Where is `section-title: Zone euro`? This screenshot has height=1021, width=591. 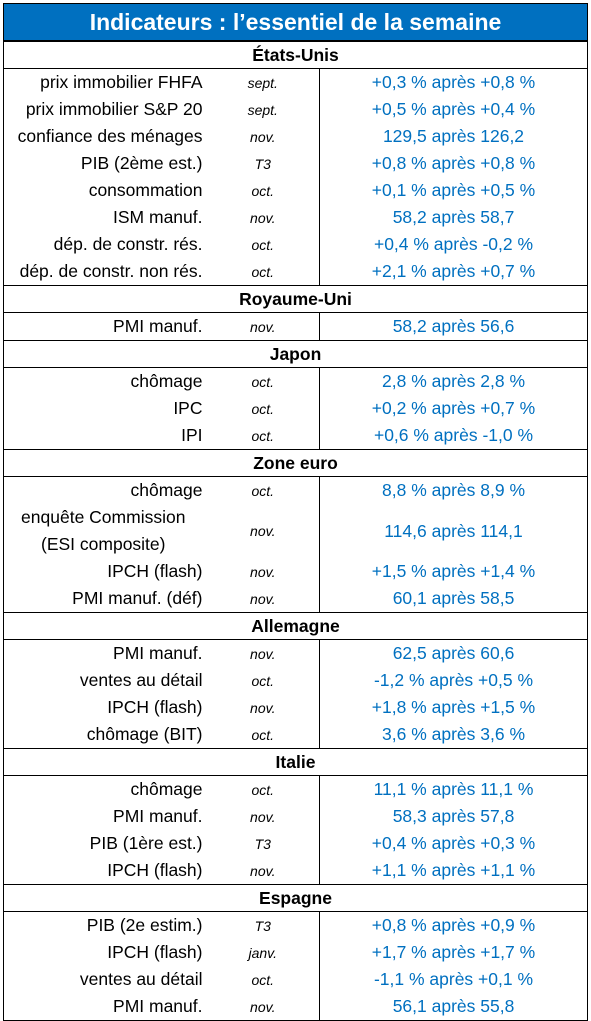 section-title: Zone euro is located at coordinates (295, 463).